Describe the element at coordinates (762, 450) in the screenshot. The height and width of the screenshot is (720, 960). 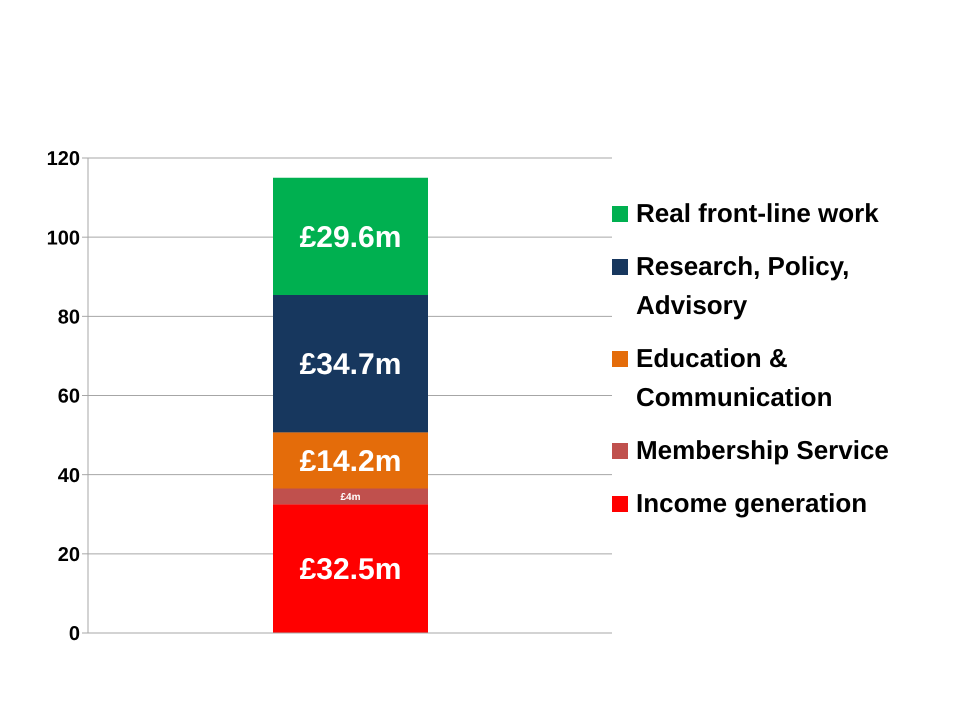
I see `legend-label: Membership Service` at that location.